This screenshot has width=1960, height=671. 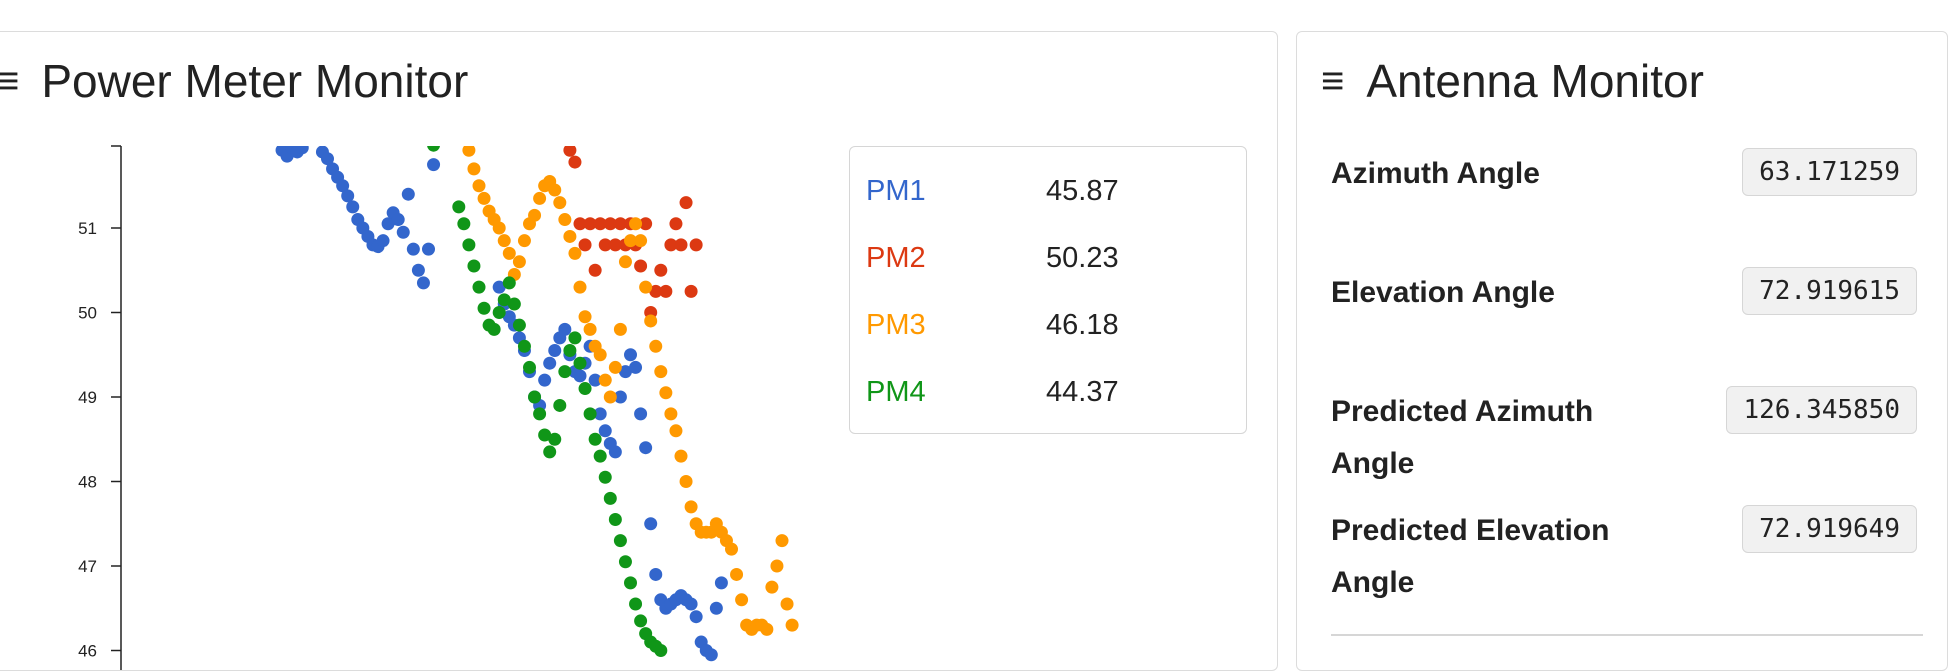 I want to click on legend-name: PM3, so click(x=896, y=325).